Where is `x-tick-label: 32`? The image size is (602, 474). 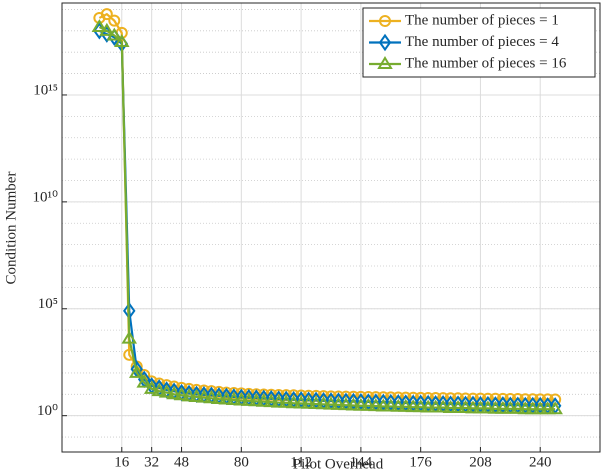
x-tick-label: 32 is located at coordinates (151, 462).